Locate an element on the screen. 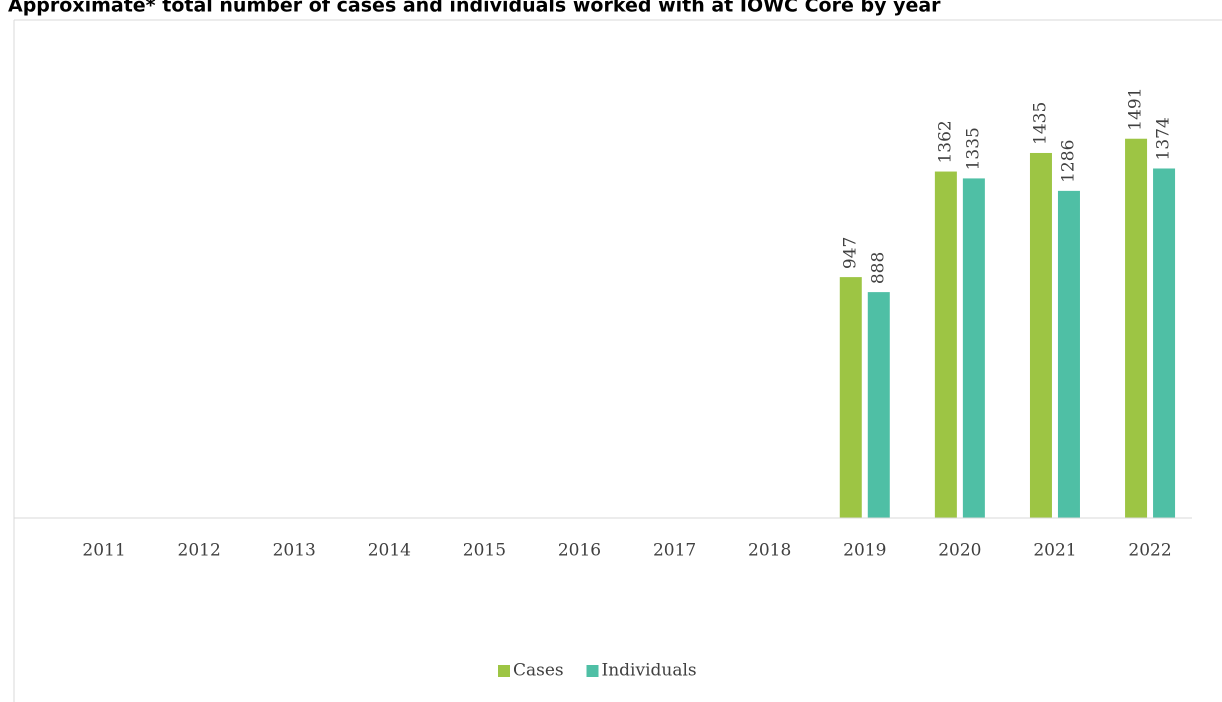 Image resolution: width=1222 pixels, height=702 pixels. data-label: 1374 is located at coordinates (1164, 138).